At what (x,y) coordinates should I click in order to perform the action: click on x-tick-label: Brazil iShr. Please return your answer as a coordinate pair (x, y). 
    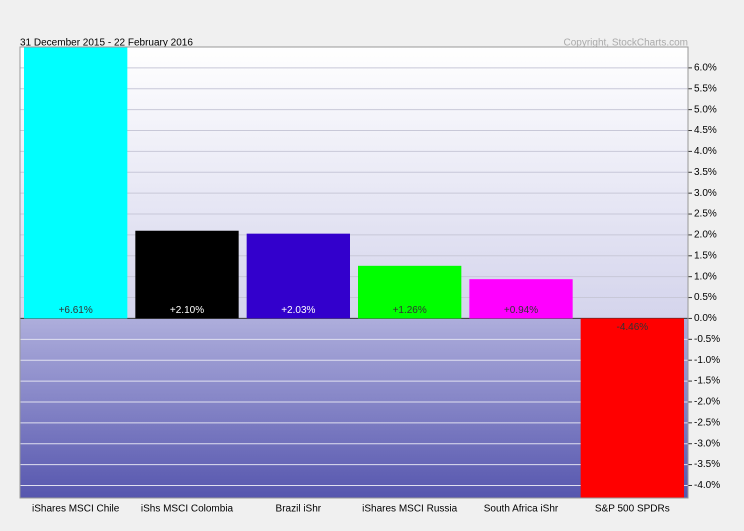
    Looking at the image, I should click on (299, 509).